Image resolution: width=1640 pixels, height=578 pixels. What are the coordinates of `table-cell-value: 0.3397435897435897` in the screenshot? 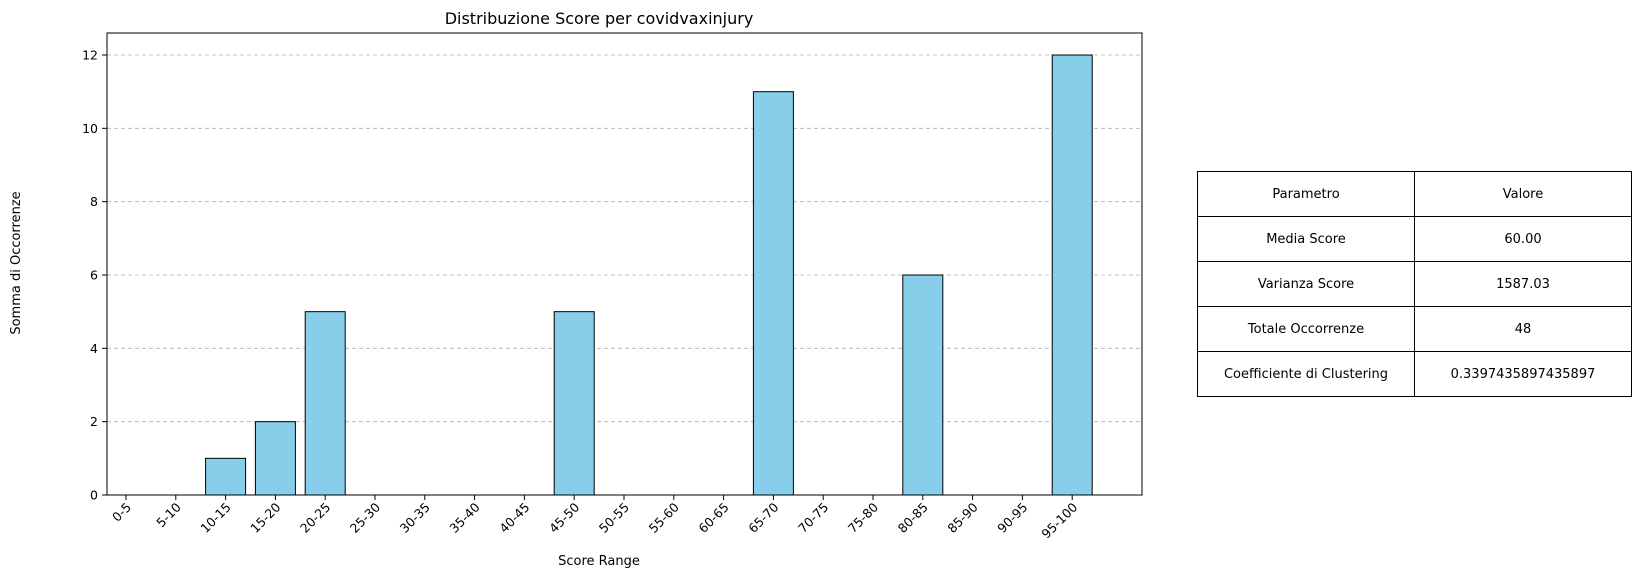 It's located at (1523, 374).